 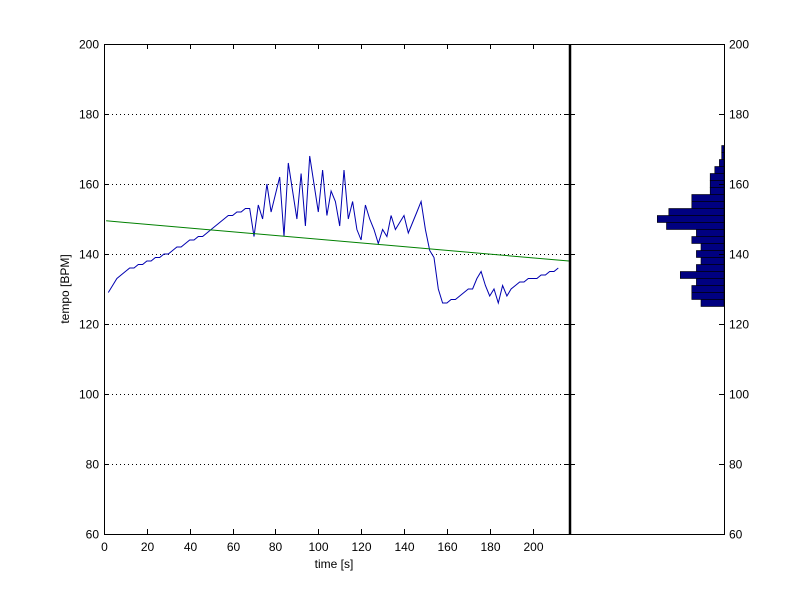 I want to click on main-plot-lines, so click(x=338, y=230).